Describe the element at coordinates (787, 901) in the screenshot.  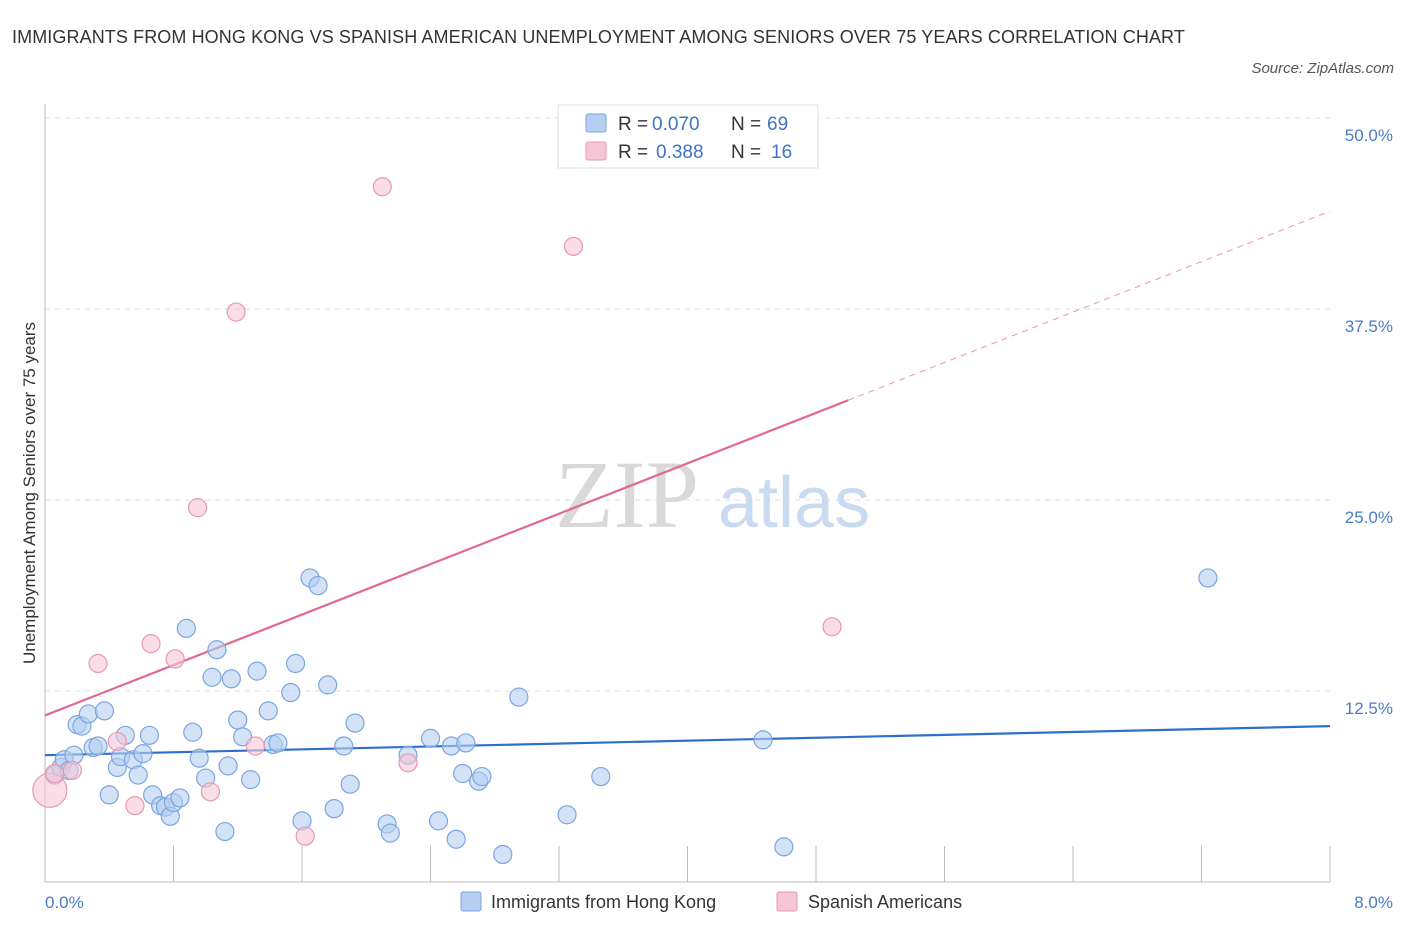
I see `legend-swatch-spanish` at that location.